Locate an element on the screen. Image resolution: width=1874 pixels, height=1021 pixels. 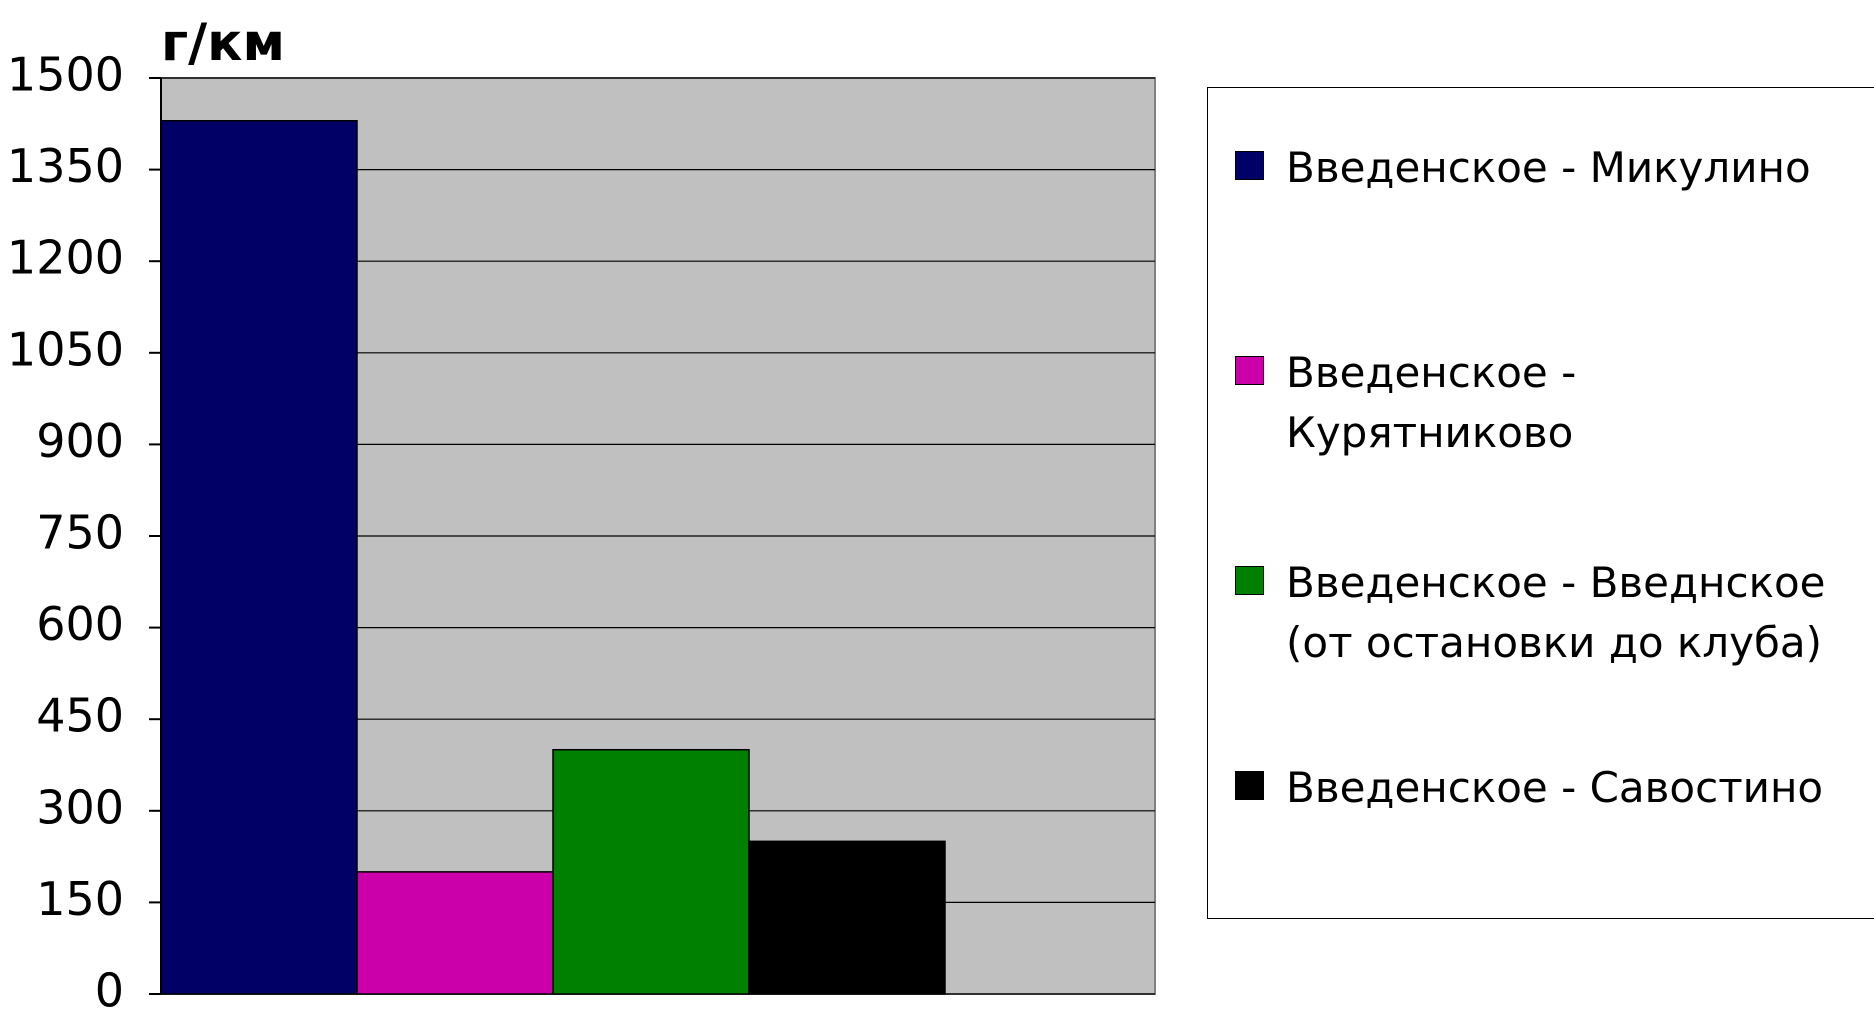
legend-entry: Введенское - Савостино is located at coordinates (1554, 788).